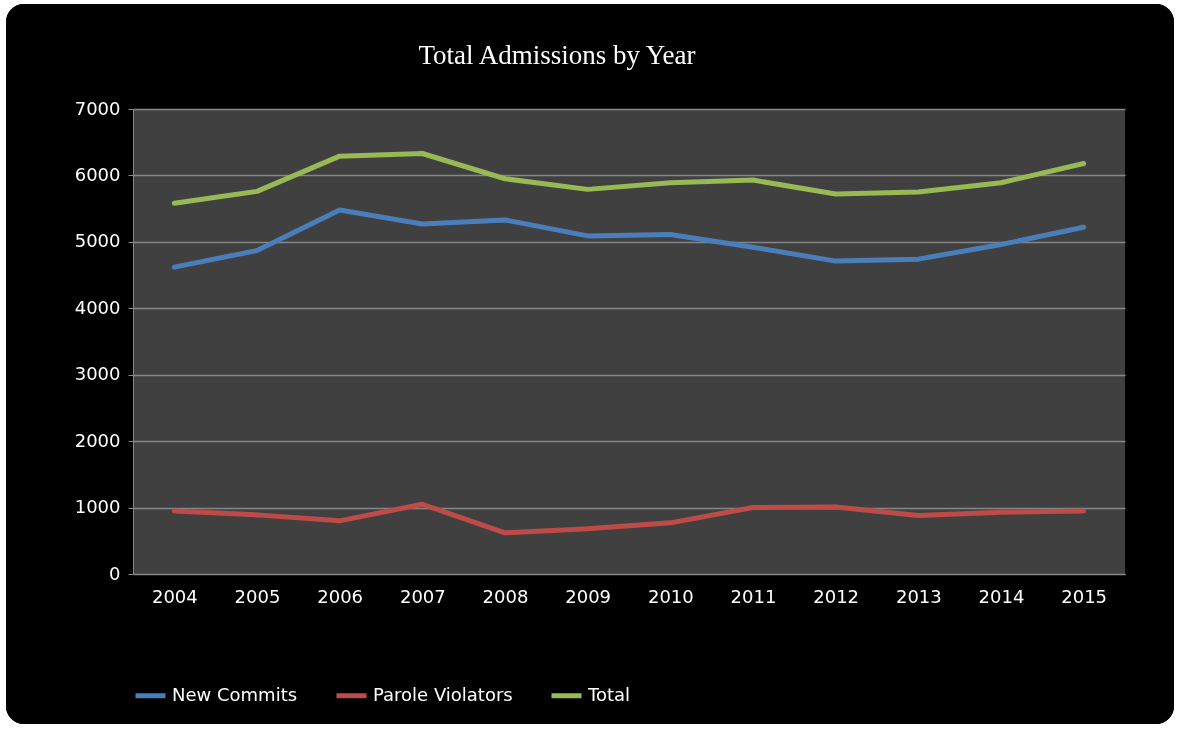 Image resolution: width=1180 pixels, height=729 pixels. I want to click on x-tick-label: 2004, so click(174, 596).